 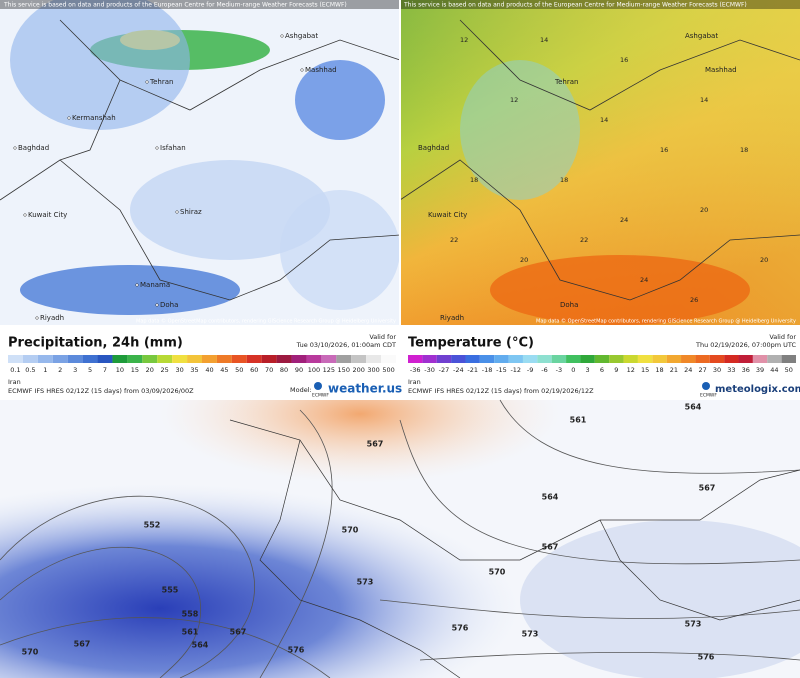 What do you see at coordinates (301, 36) in the screenshot?
I see `city-label: Ashgabat` at bounding box center [301, 36].